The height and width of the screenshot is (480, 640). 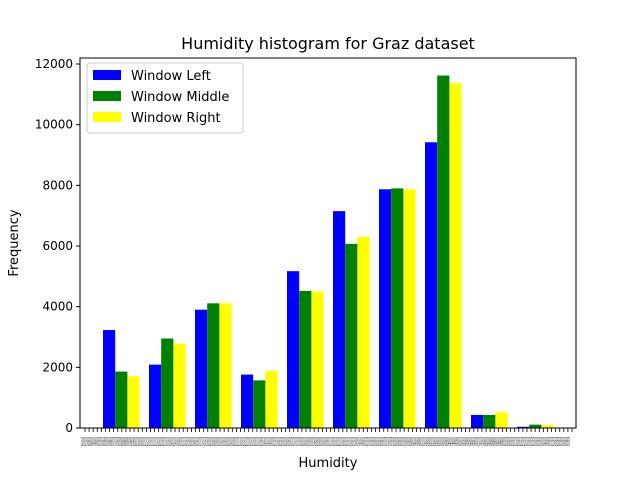 I want to click on y-tick-label: 10000, so click(x=54, y=125).